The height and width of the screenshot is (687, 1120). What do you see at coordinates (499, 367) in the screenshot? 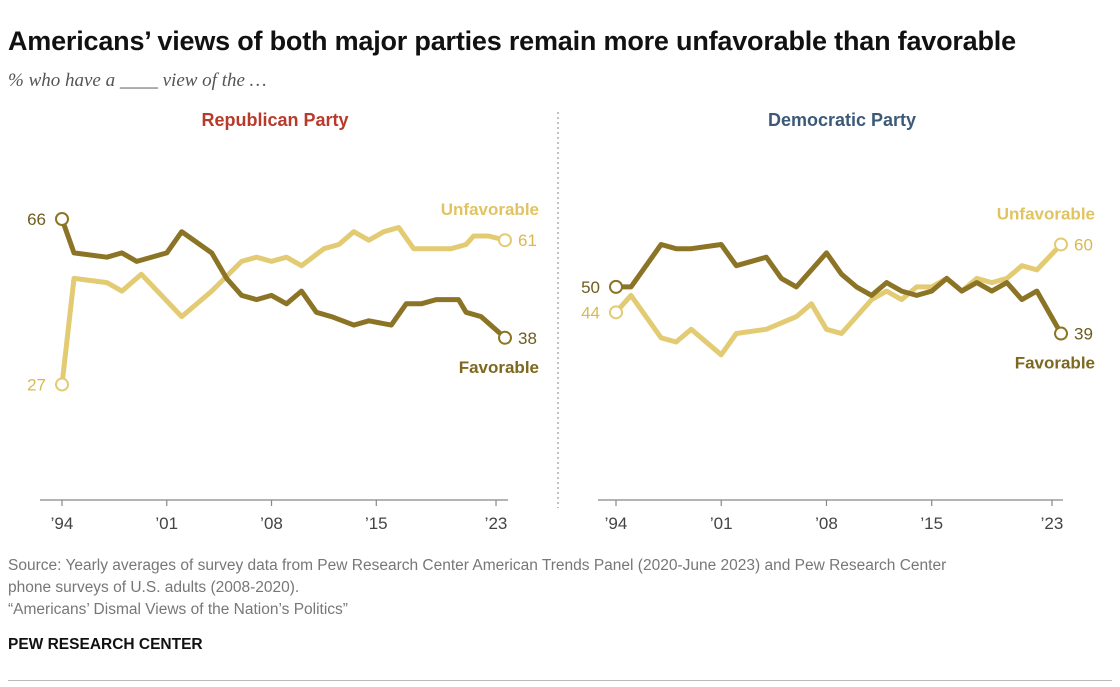
I see `series-label-favorable-republican: Favorable` at bounding box center [499, 367].